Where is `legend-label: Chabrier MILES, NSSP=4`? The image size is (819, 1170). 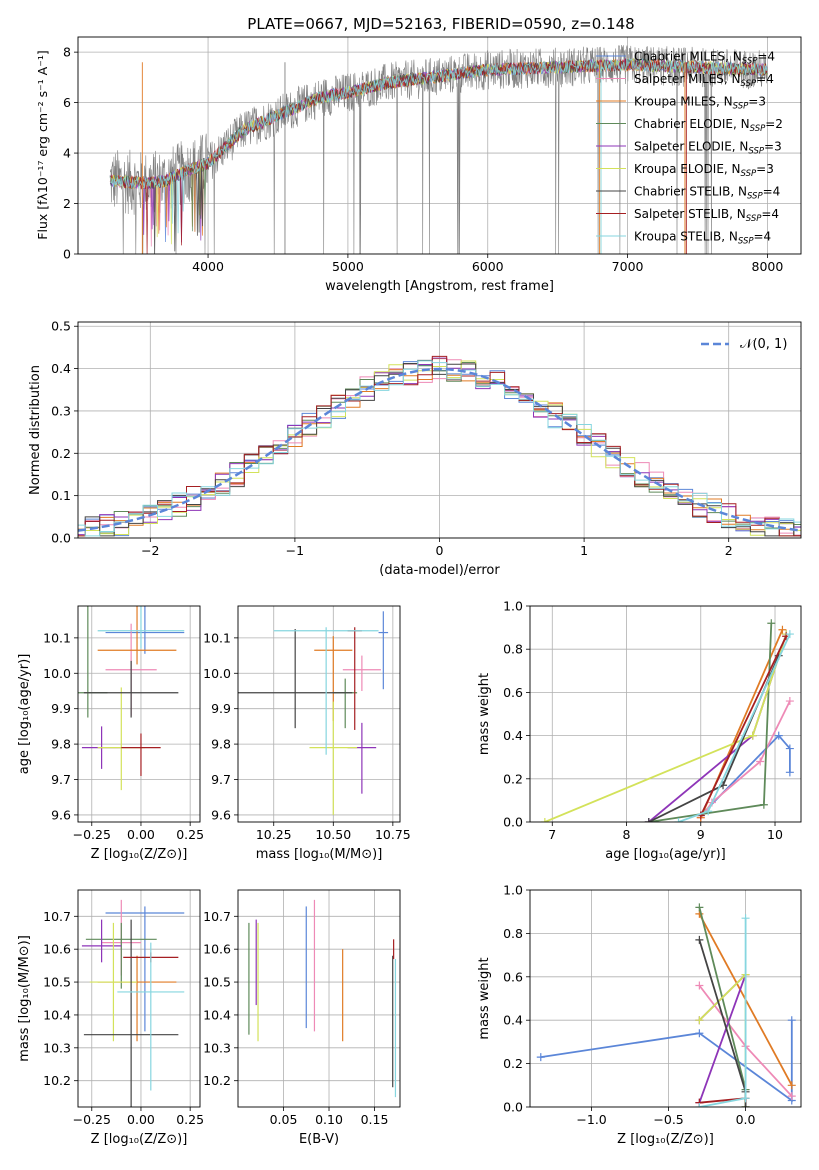 legend-label: Chabrier MILES, NSSP=4 is located at coordinates (704, 58).